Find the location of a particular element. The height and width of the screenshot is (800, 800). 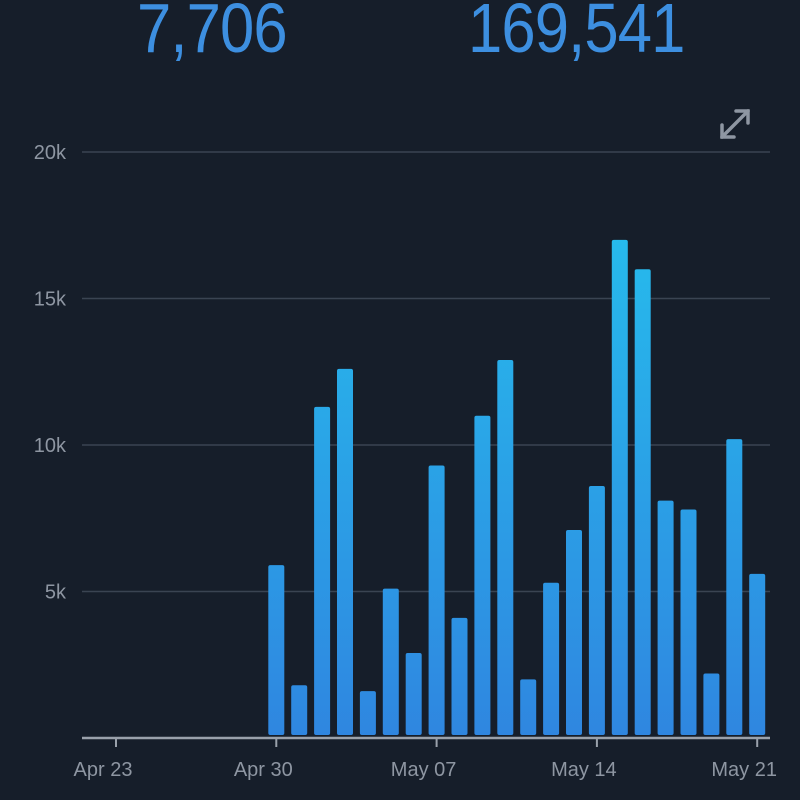

expand-icon is located at coordinates (735, 124).